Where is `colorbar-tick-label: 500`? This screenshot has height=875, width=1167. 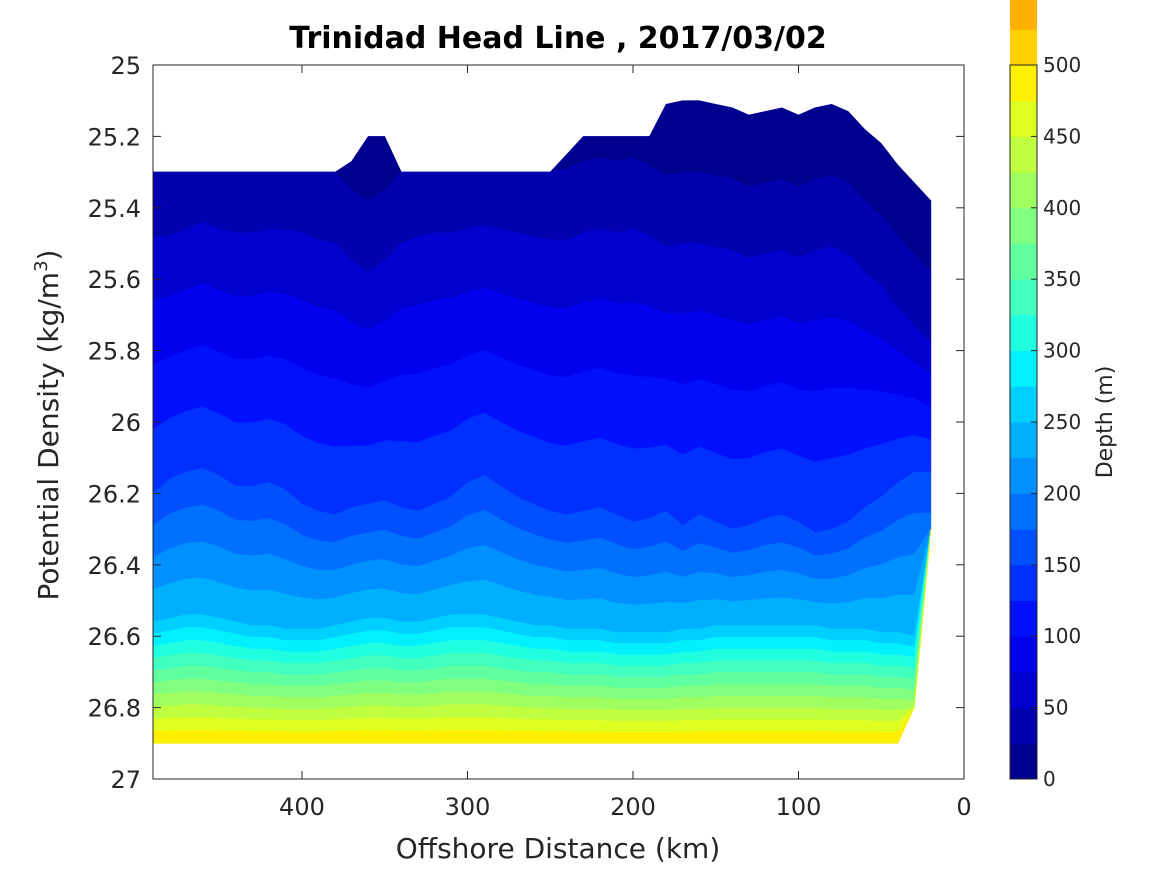
colorbar-tick-label: 500 is located at coordinates (1062, 65).